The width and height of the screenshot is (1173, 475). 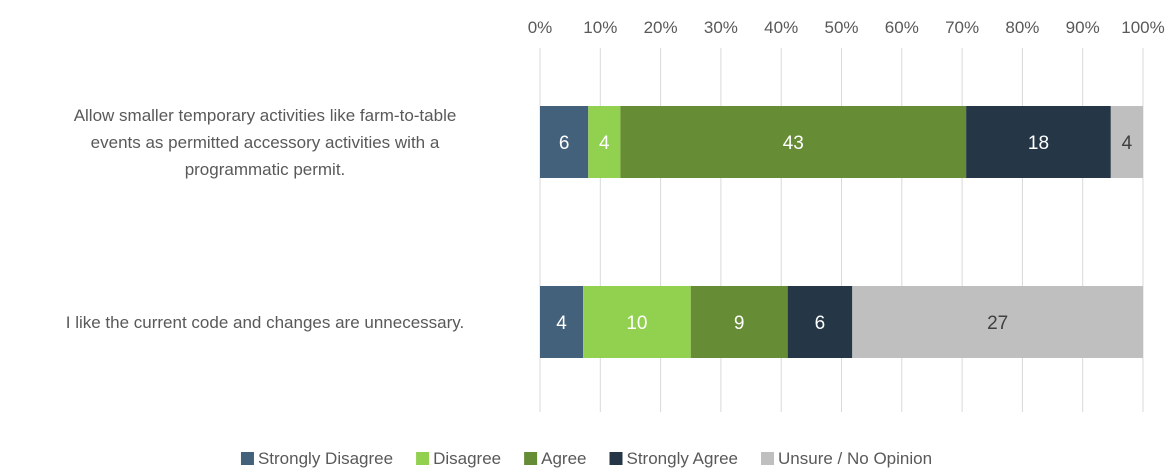 I want to click on x-tick-label: 0%, so click(x=540, y=27).